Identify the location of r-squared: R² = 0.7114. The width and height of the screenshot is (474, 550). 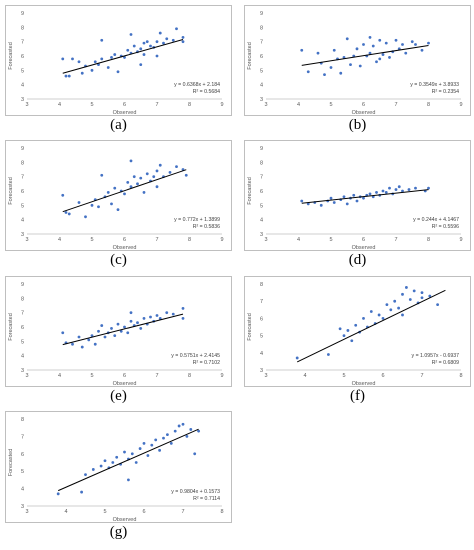
(206, 499).